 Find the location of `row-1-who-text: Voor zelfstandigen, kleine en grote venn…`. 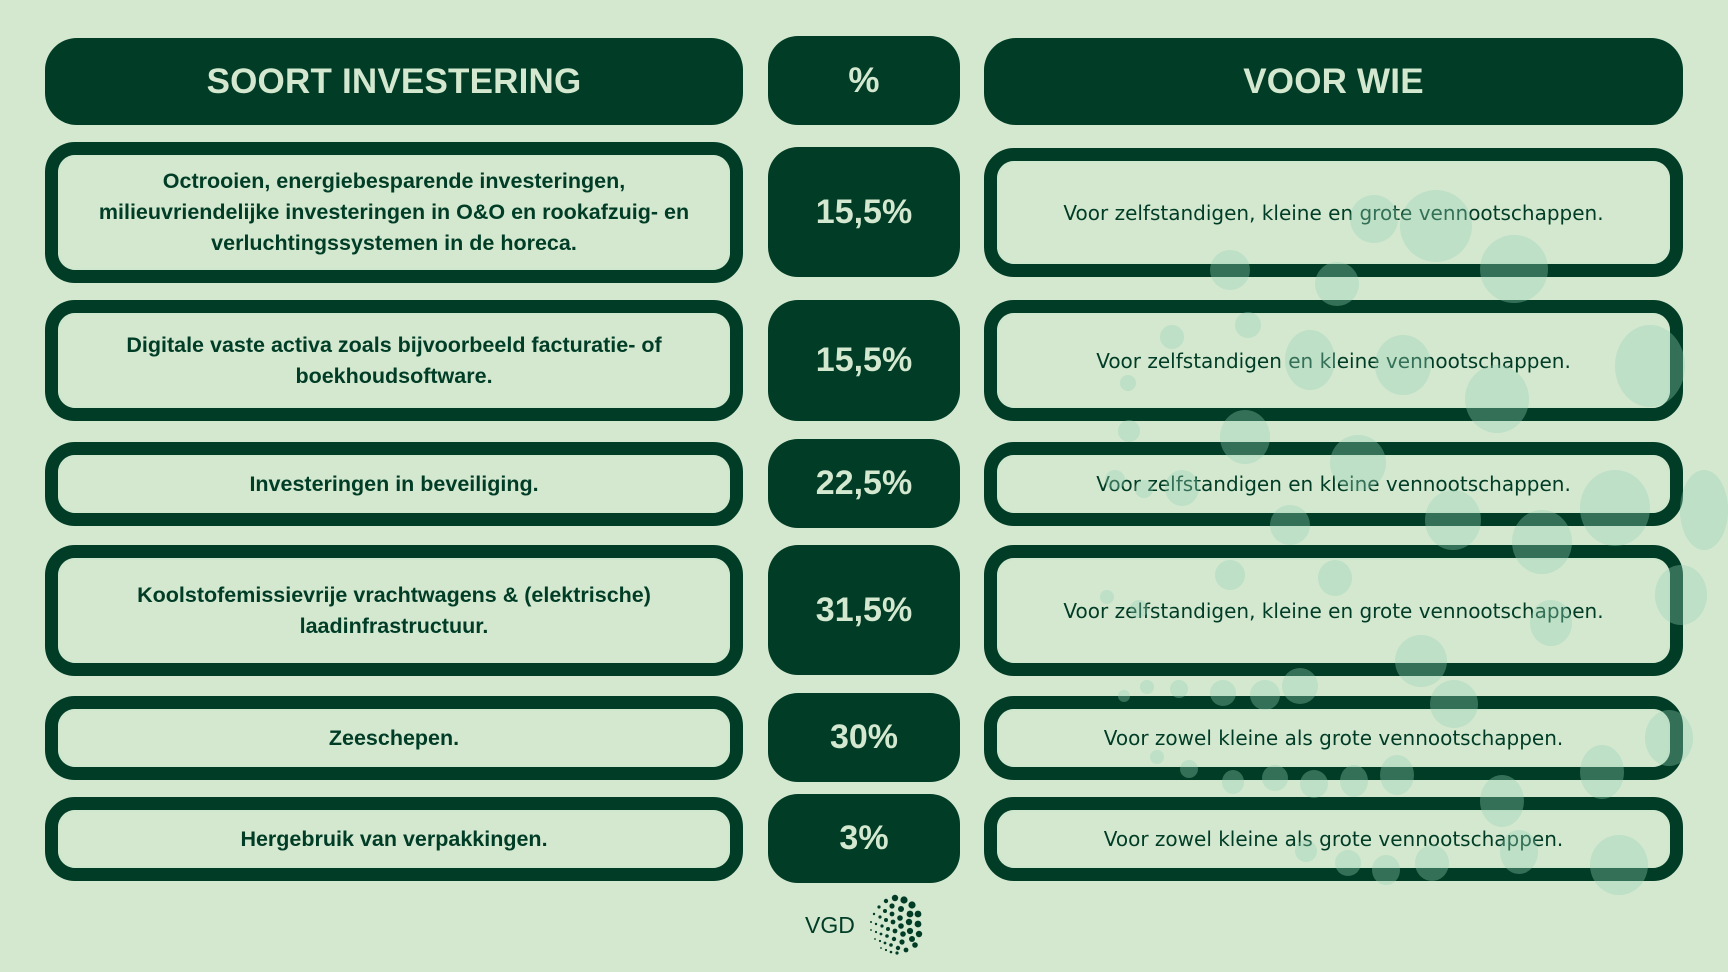

row-1-who-text: Voor zelfstandigen, kleine en grote venn… is located at coordinates (1333, 212).